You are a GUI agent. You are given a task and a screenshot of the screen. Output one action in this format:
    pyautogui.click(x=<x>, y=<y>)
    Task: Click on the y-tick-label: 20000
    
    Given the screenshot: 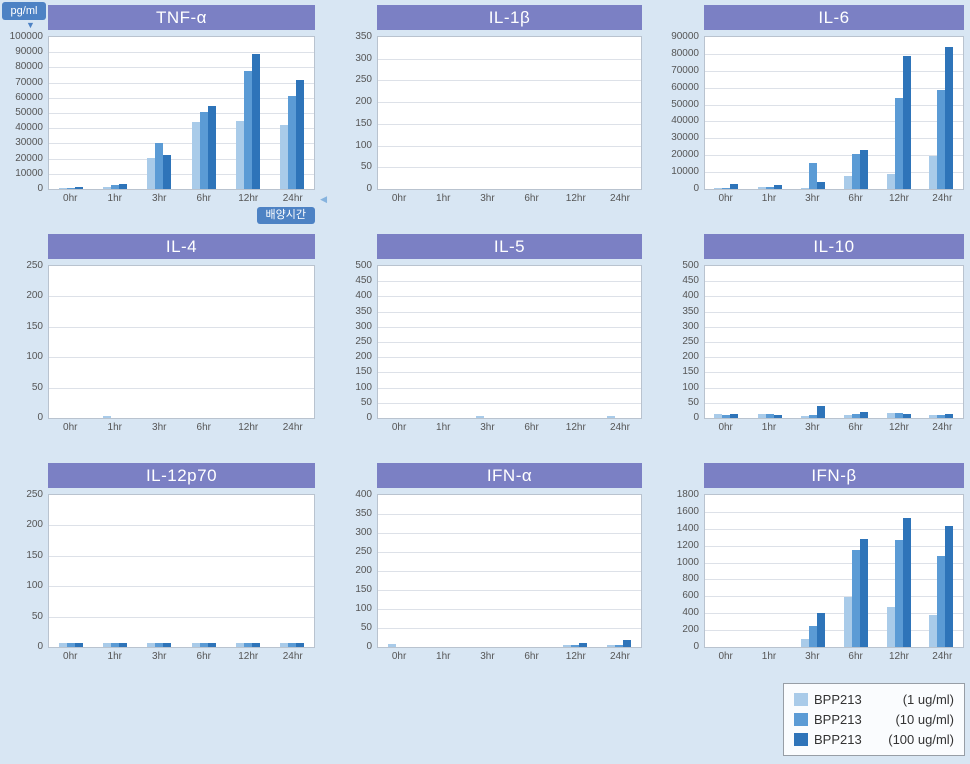 What is the action you would take?
    pyautogui.click(x=29, y=158)
    